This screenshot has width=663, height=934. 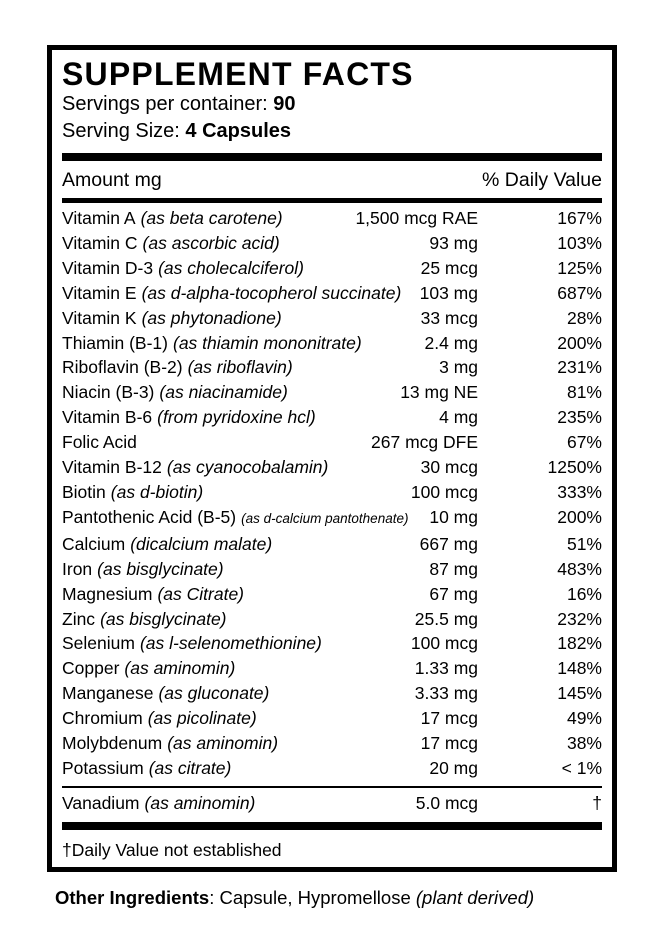 What do you see at coordinates (542, 180) in the screenshot?
I see `column-header-daily-value: % Daily Value` at bounding box center [542, 180].